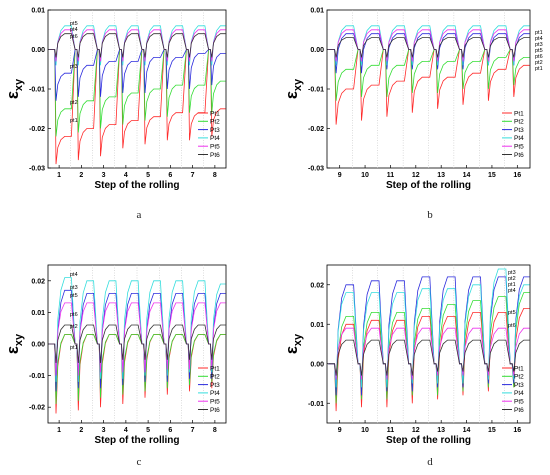 The width and height of the screenshot is (550, 475). Describe the element at coordinates (139, 462) in the screenshot. I see `panel-caption: c` at that location.